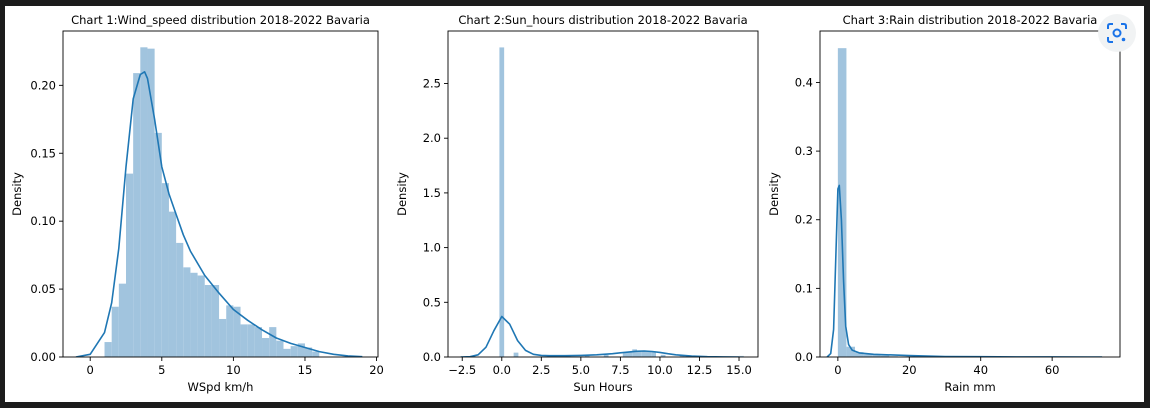 This screenshot has height=408, width=1150. I want to click on x-tick-label: 0.0, so click(502, 370).